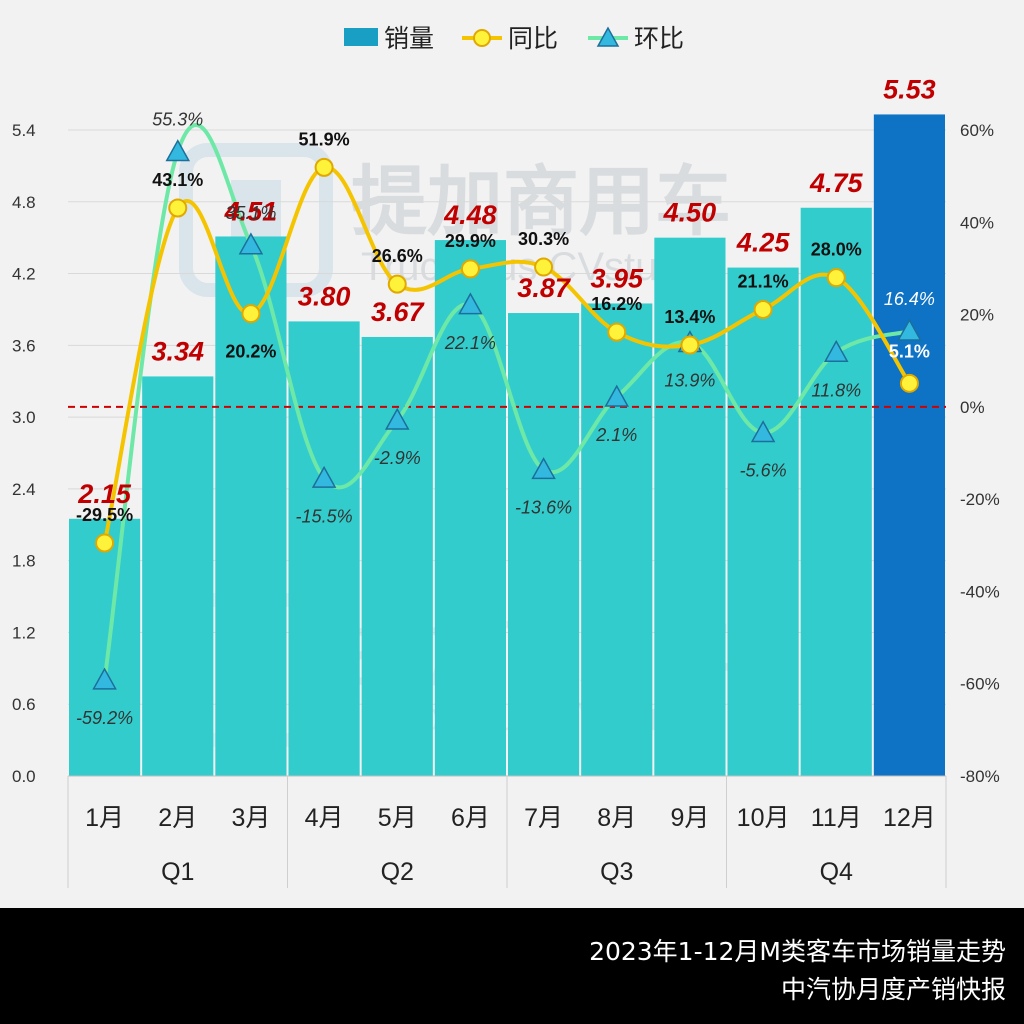  What do you see at coordinates (909, 351) in the screenshot?
I see `yoy-value-label: 5.1%` at bounding box center [909, 351].